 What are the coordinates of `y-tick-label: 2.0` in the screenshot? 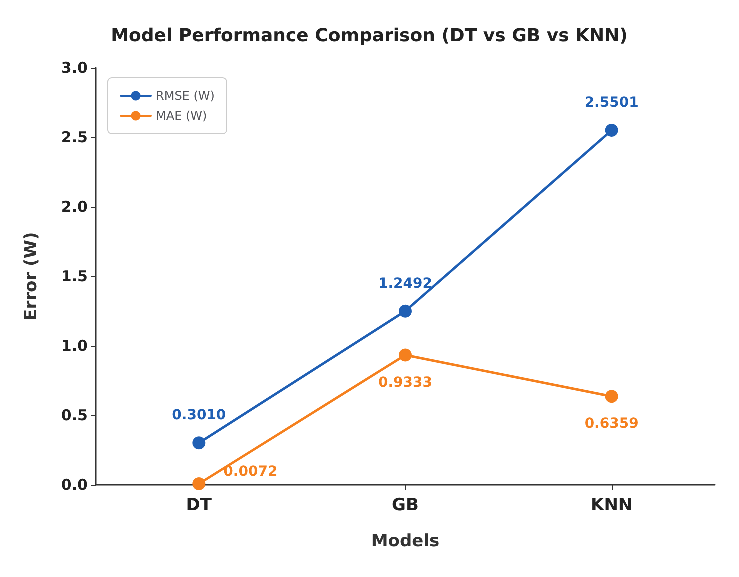 It's located at (74, 207).